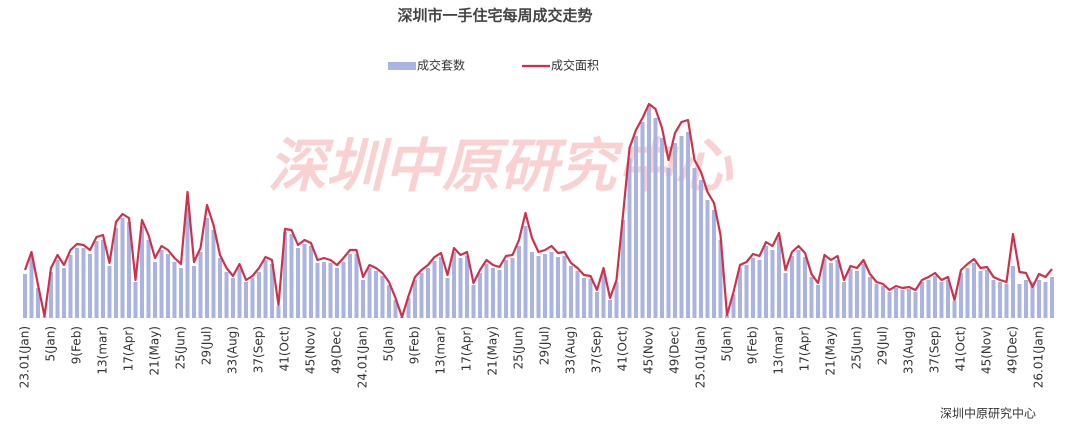 The width and height of the screenshot is (1080, 436). I want to click on x-tick-label: 17(Apr), so click(467, 348).